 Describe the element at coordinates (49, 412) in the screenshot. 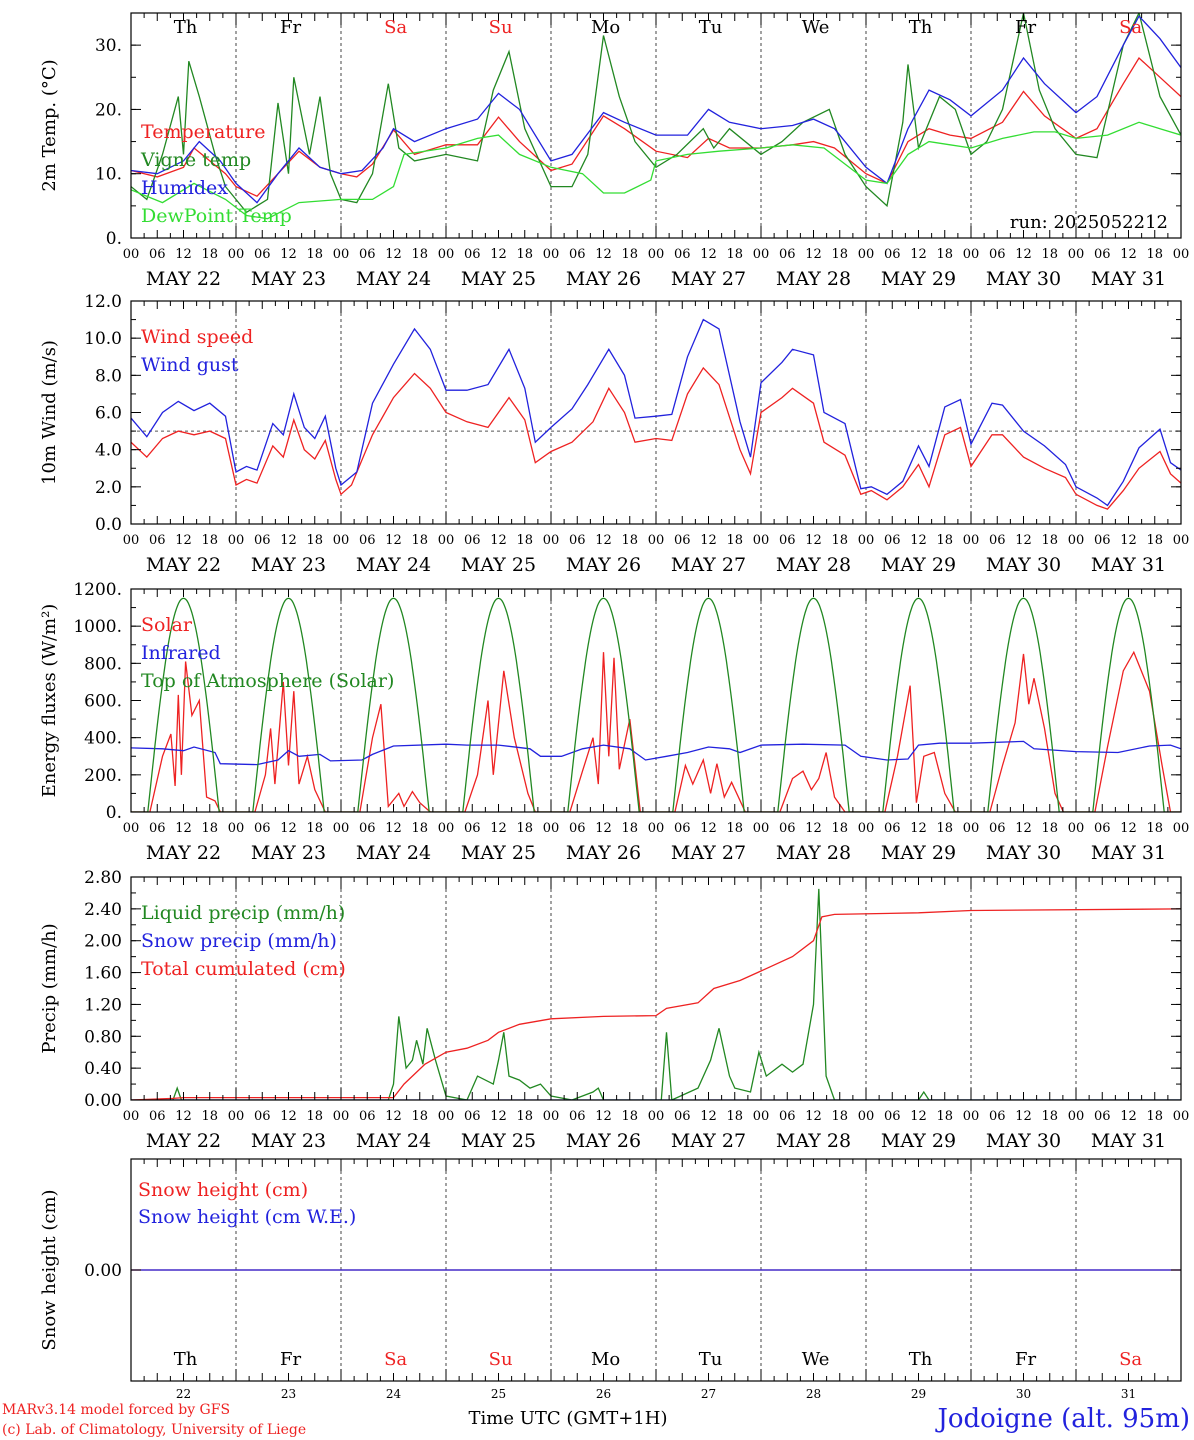

I see `y-axis-label: 10m Wind (m/s)` at that location.